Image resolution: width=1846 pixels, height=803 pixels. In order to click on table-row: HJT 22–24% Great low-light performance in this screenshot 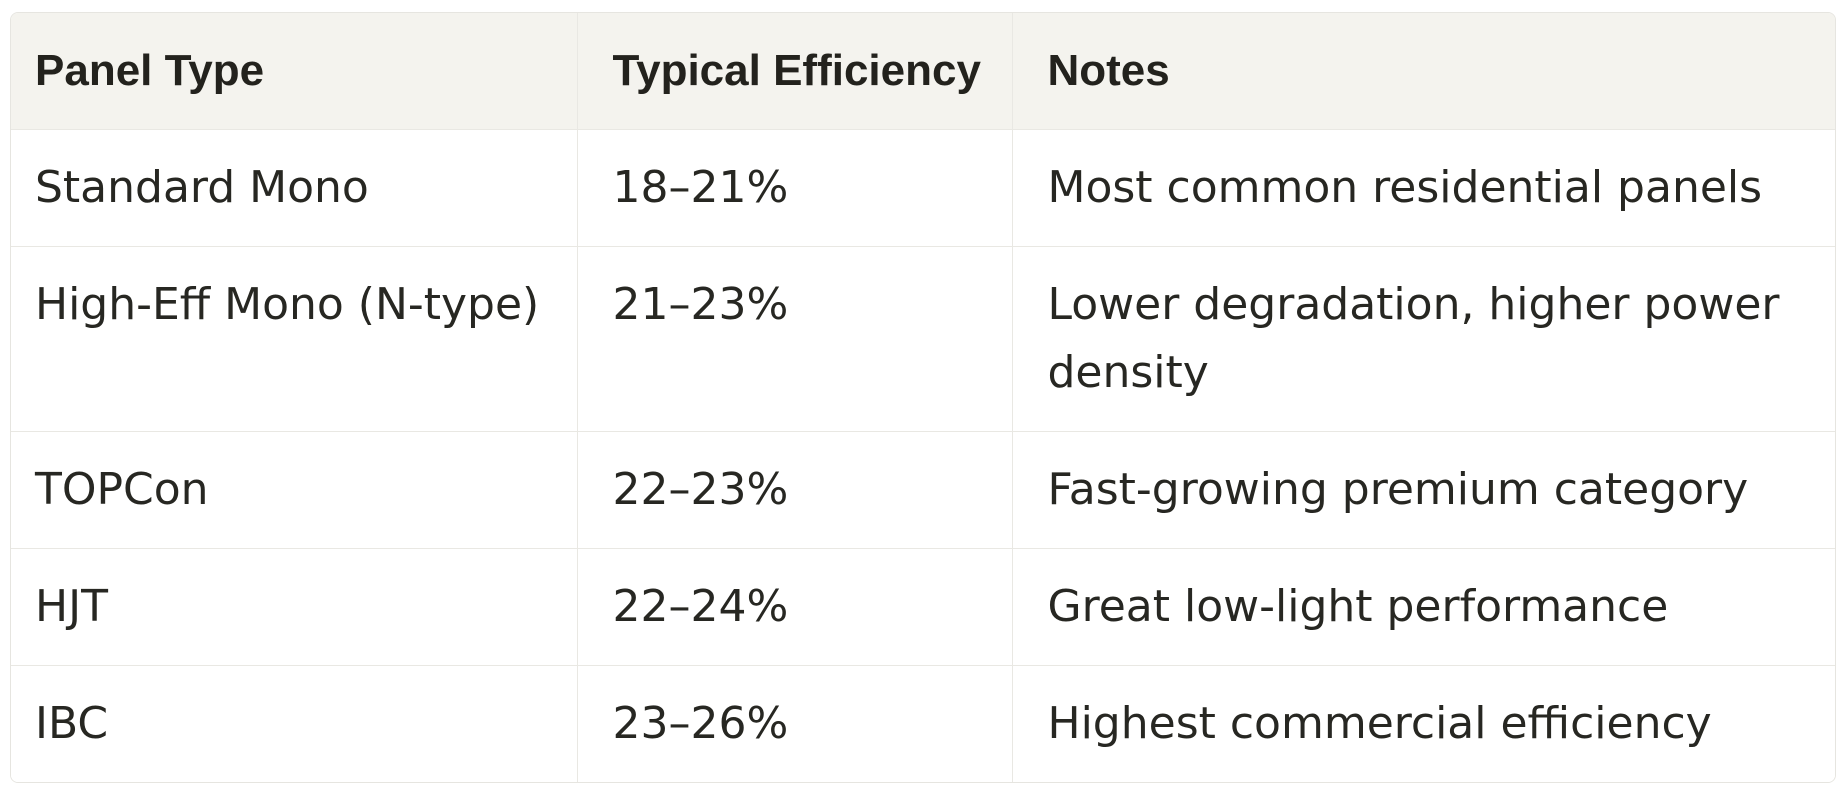, I will do `click(923, 607)`.